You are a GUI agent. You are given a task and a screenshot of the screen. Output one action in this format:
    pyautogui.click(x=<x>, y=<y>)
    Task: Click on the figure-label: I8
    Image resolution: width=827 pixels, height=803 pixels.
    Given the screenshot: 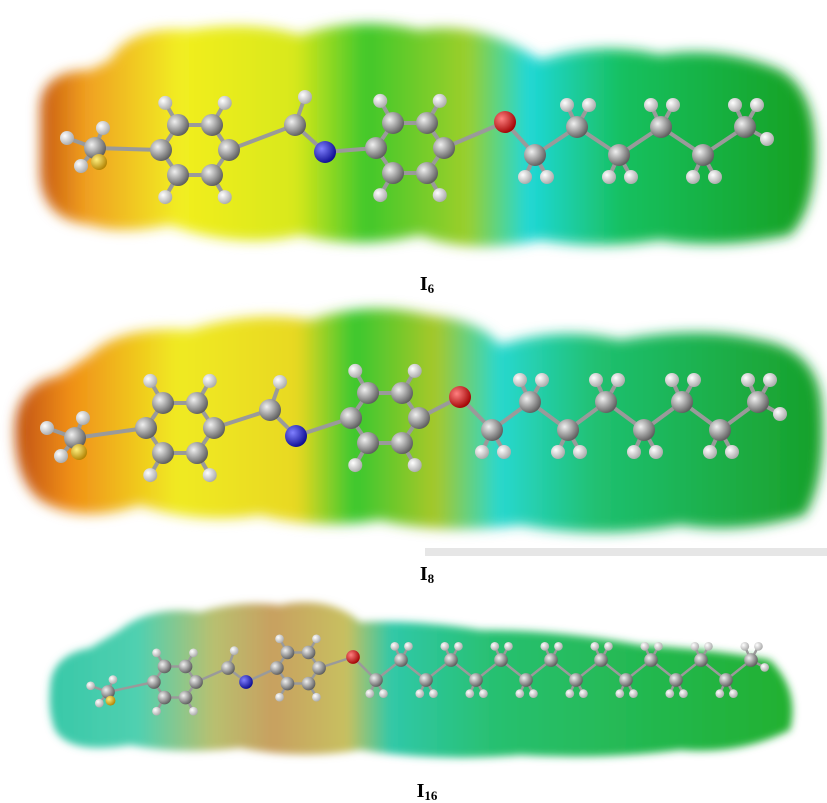 What is the action you would take?
    pyautogui.click(x=427, y=574)
    